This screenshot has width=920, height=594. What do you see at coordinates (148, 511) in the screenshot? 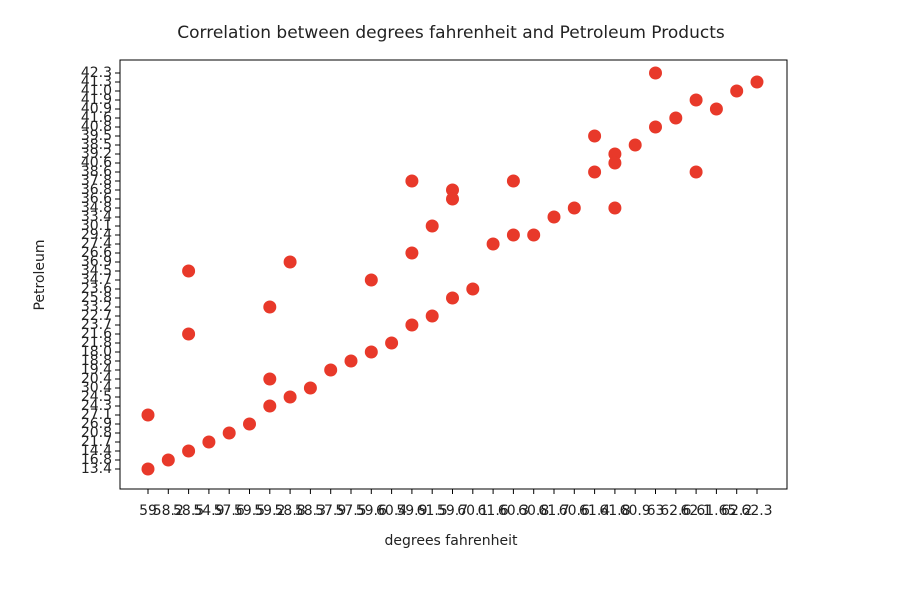
I see `x-tick-label: 59` at bounding box center [148, 511].